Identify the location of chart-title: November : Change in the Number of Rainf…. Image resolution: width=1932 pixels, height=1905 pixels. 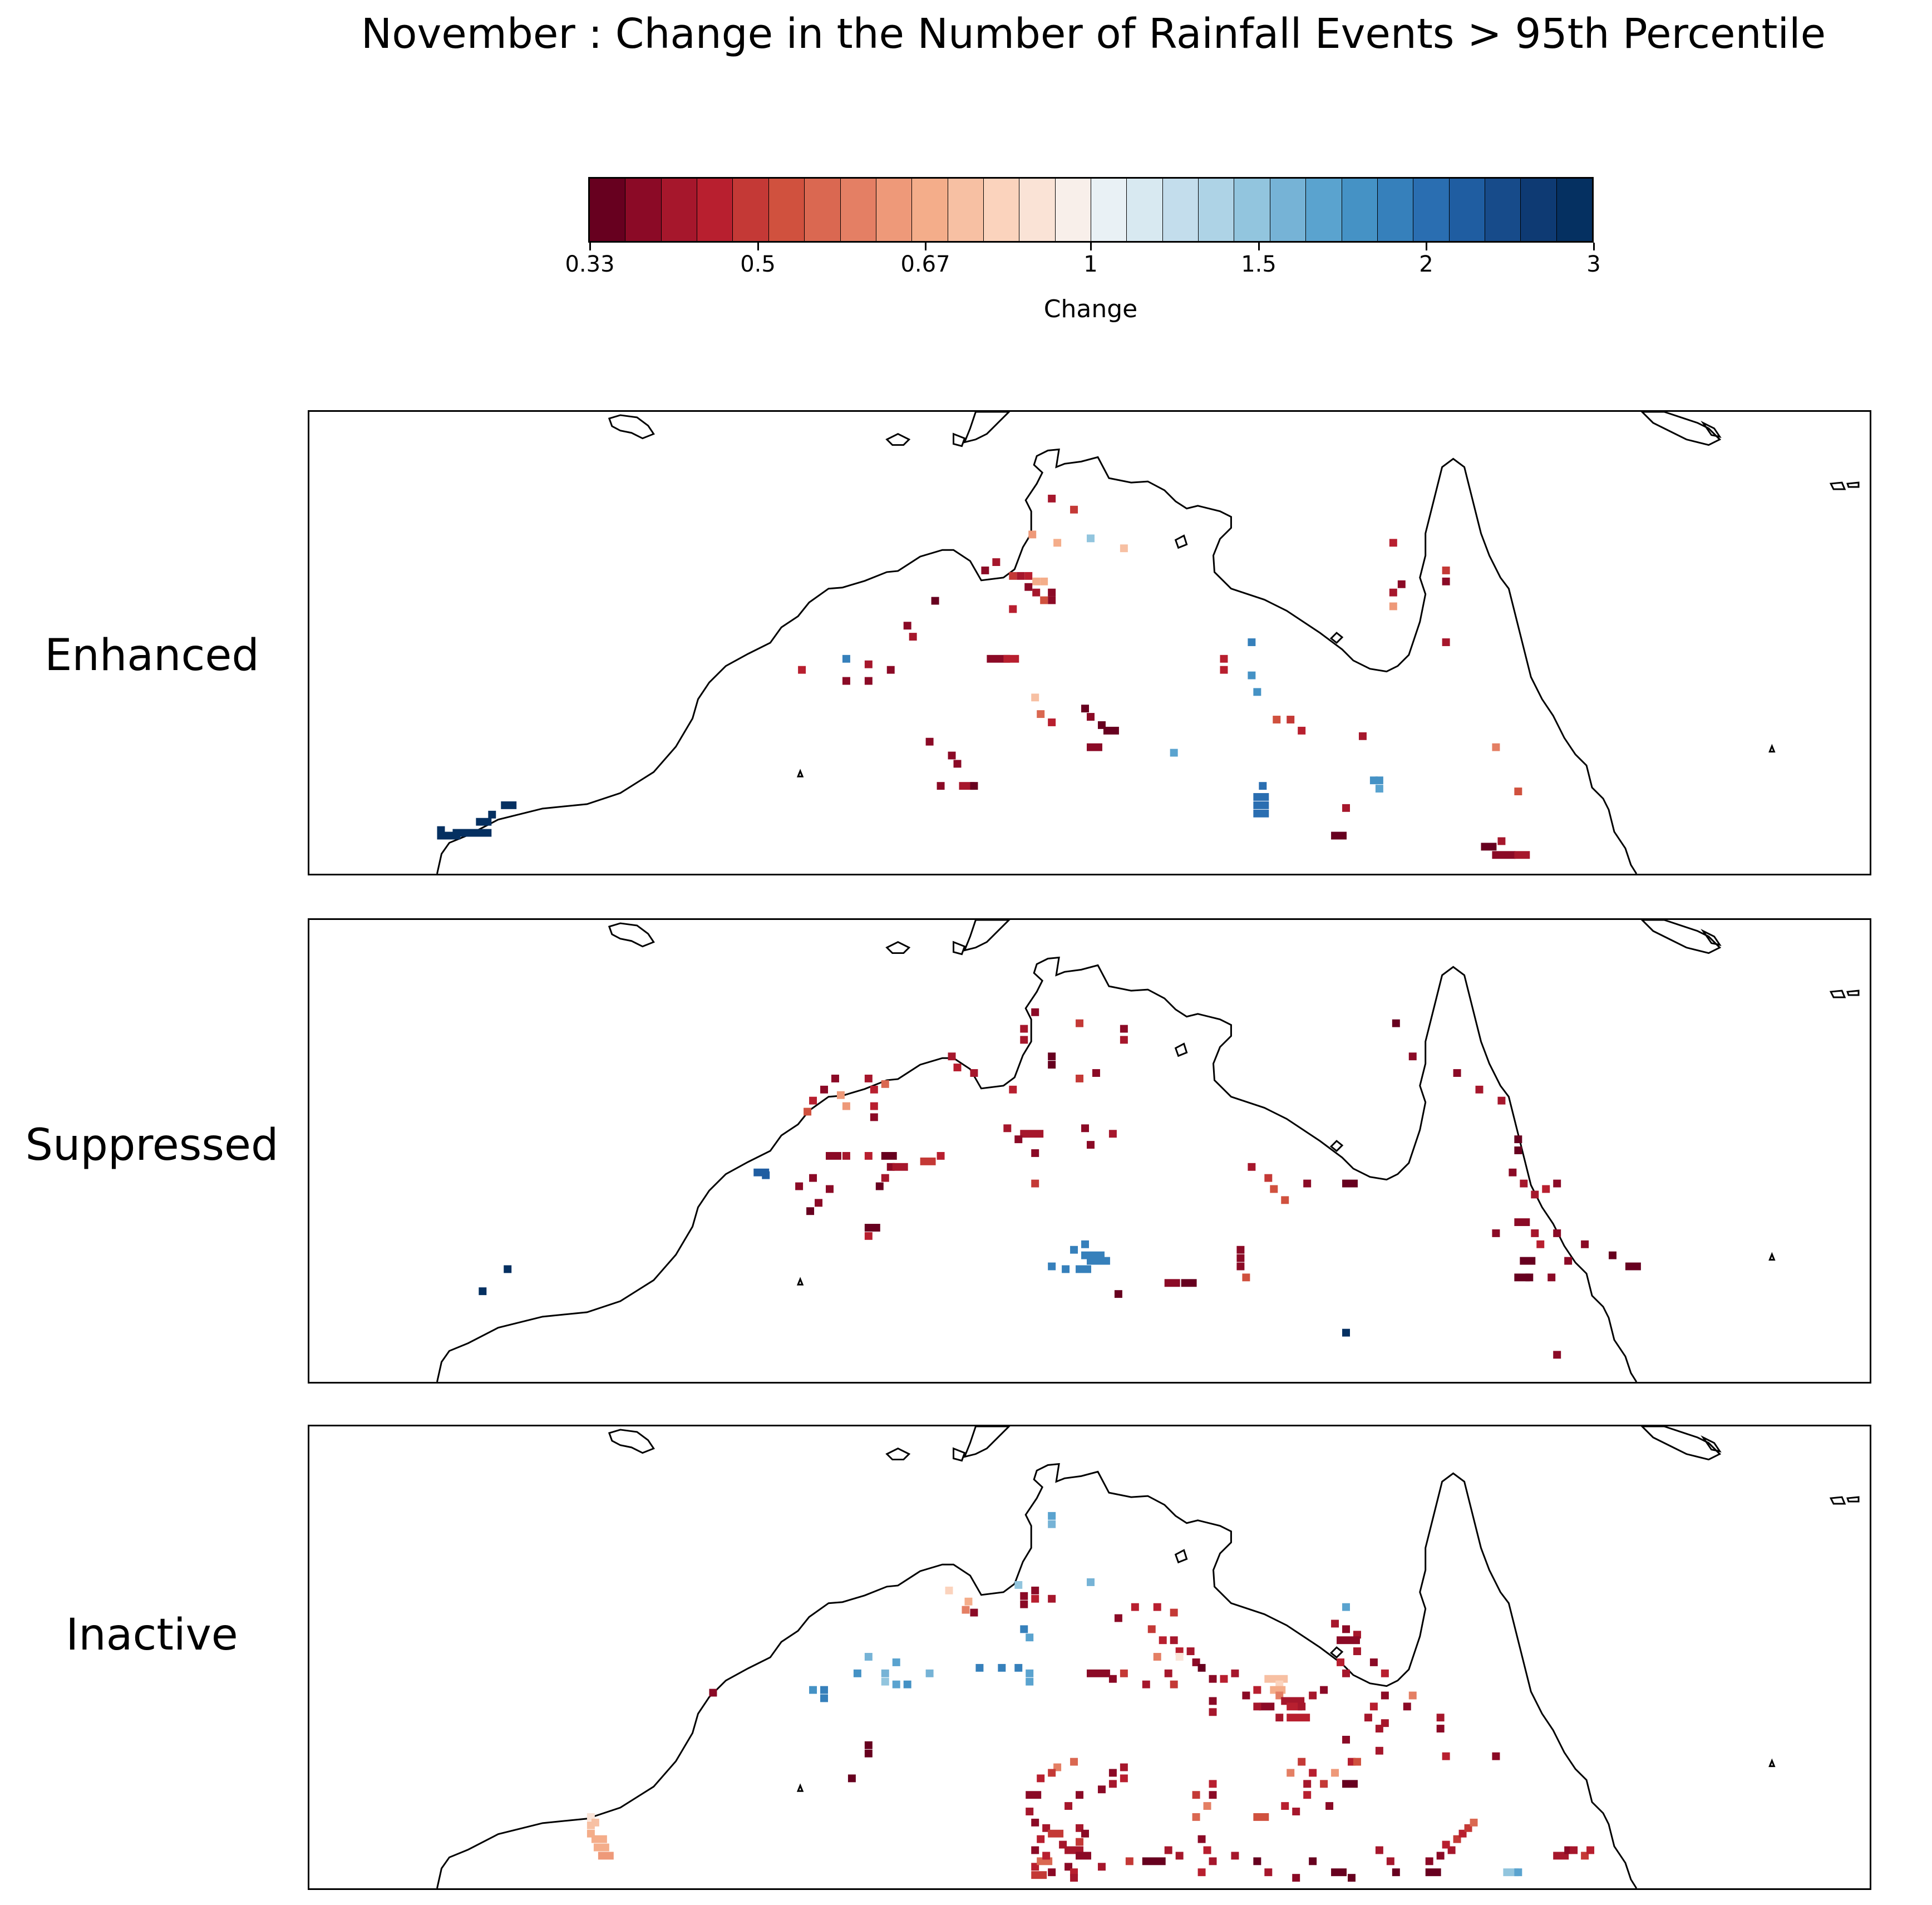
(1093, 34).